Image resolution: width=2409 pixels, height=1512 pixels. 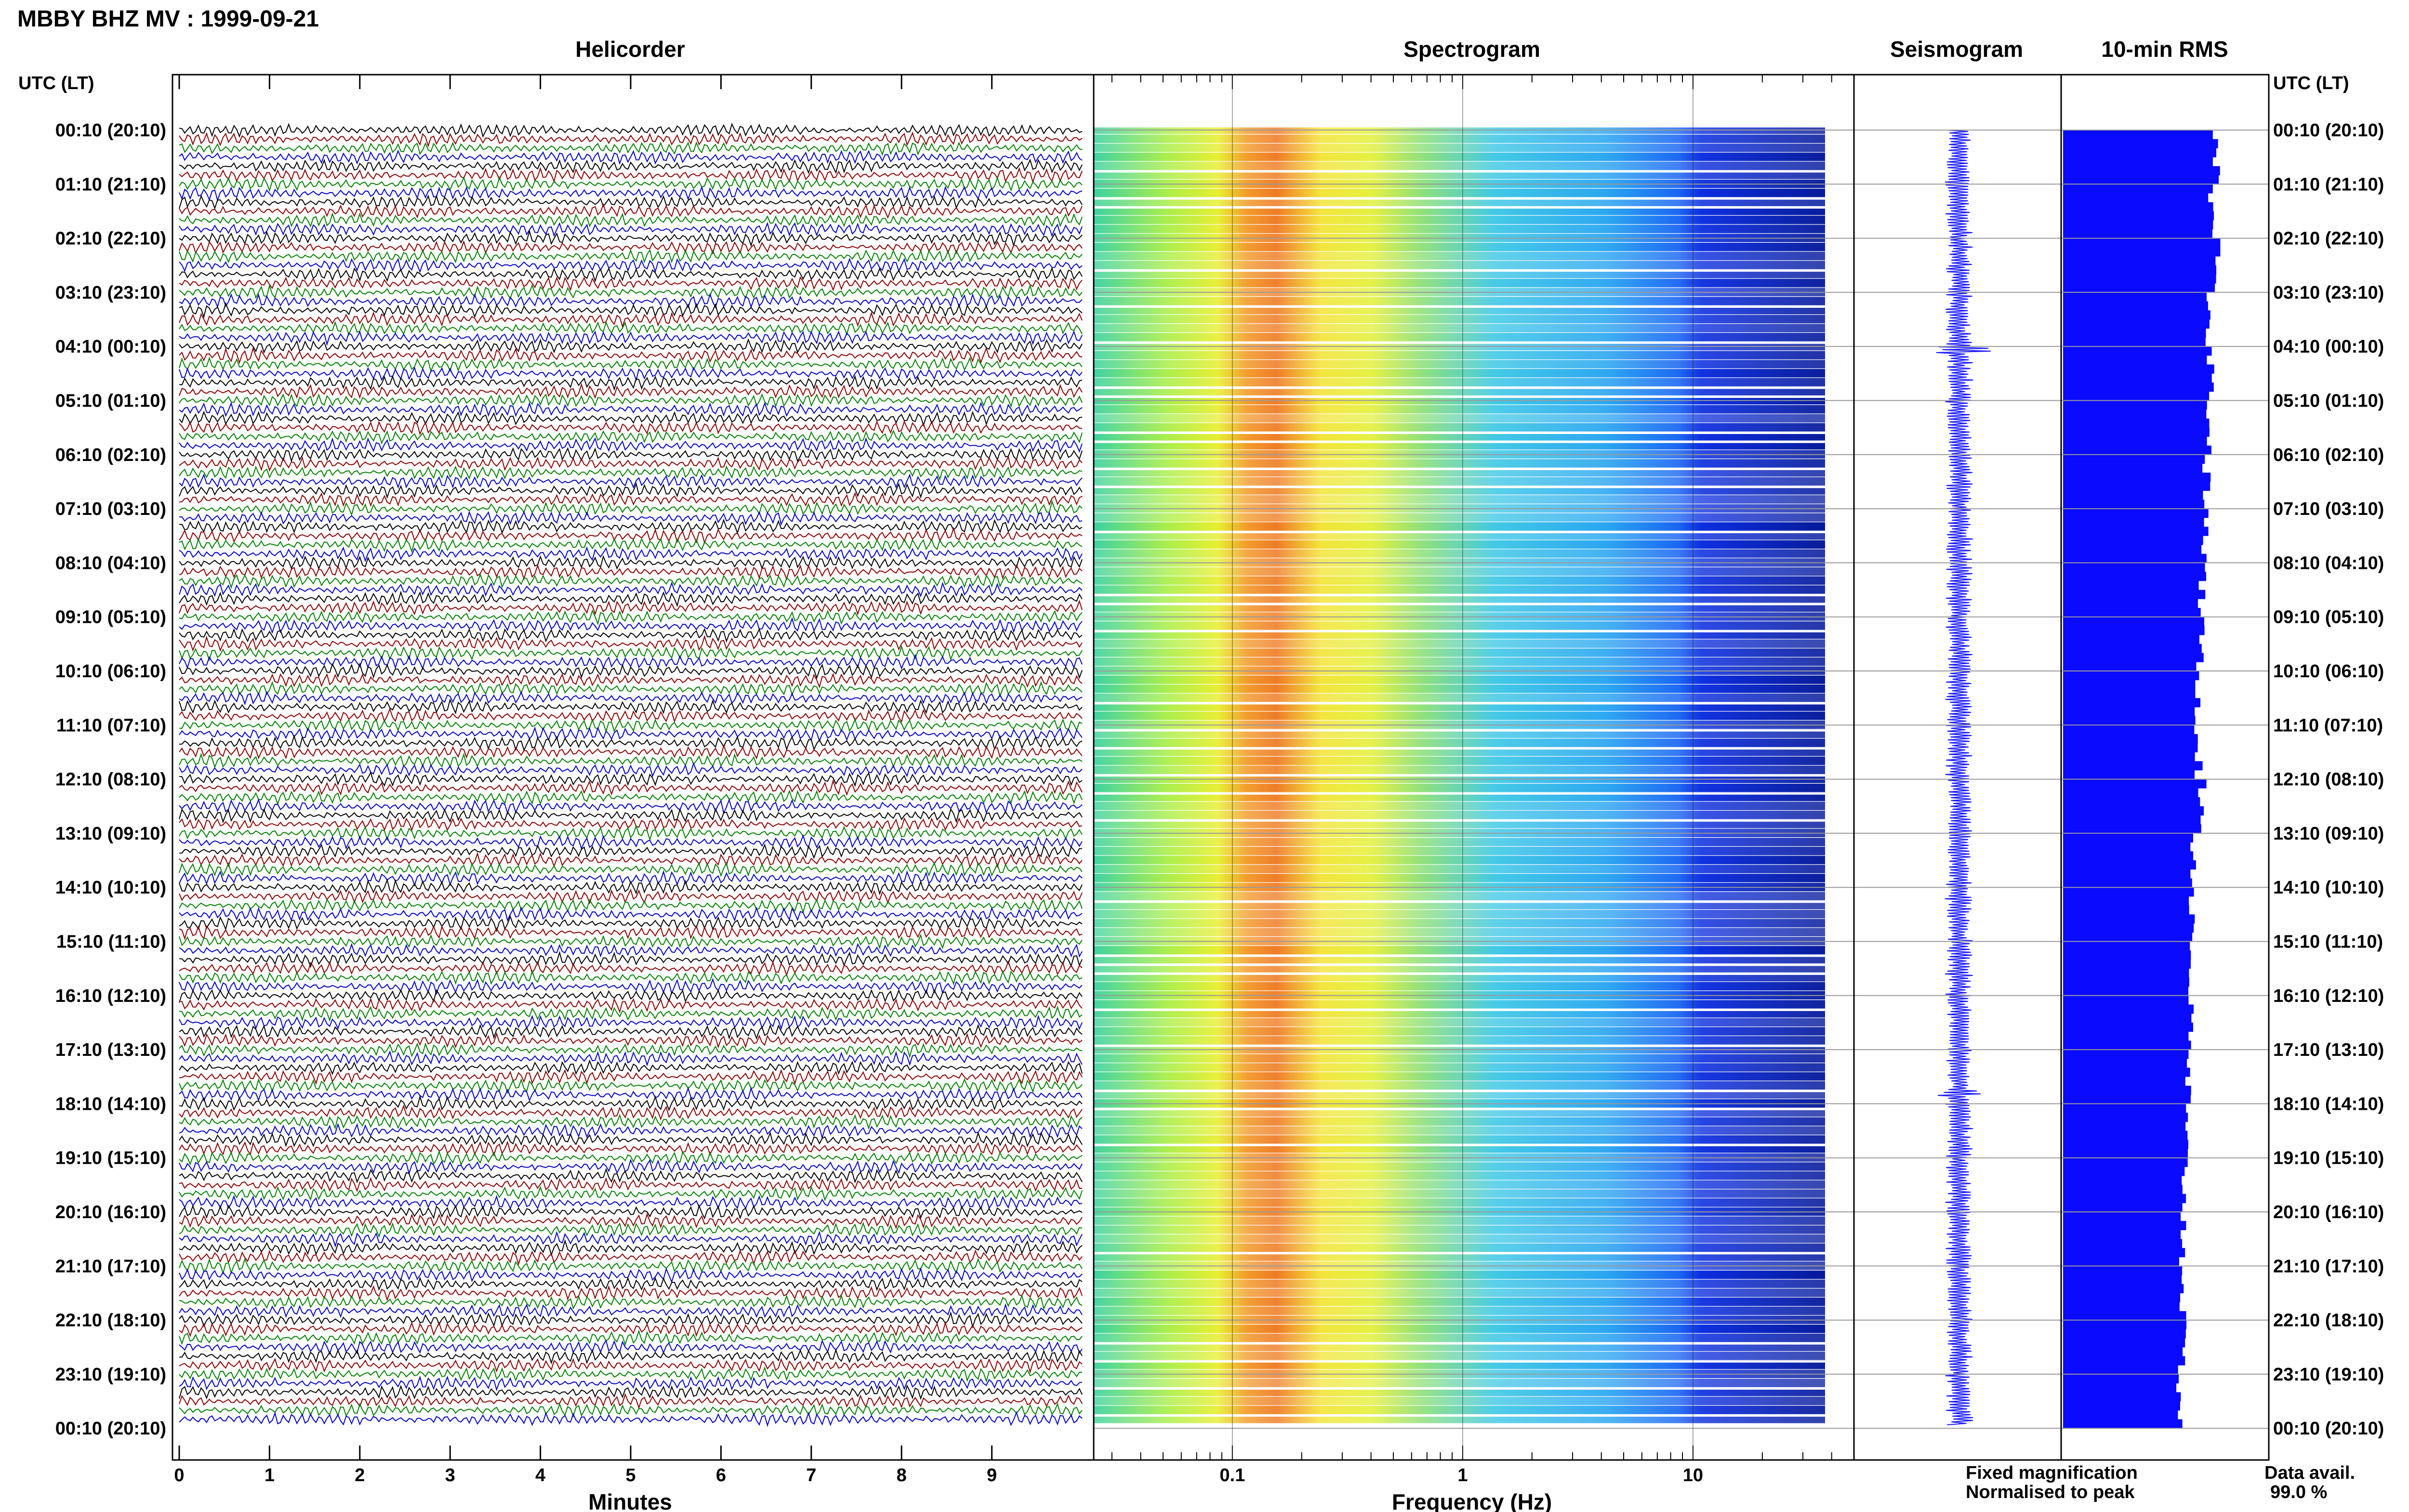 What do you see at coordinates (2328, 239) in the screenshot?
I see `time-label-right: 02:10 (22:10)` at bounding box center [2328, 239].